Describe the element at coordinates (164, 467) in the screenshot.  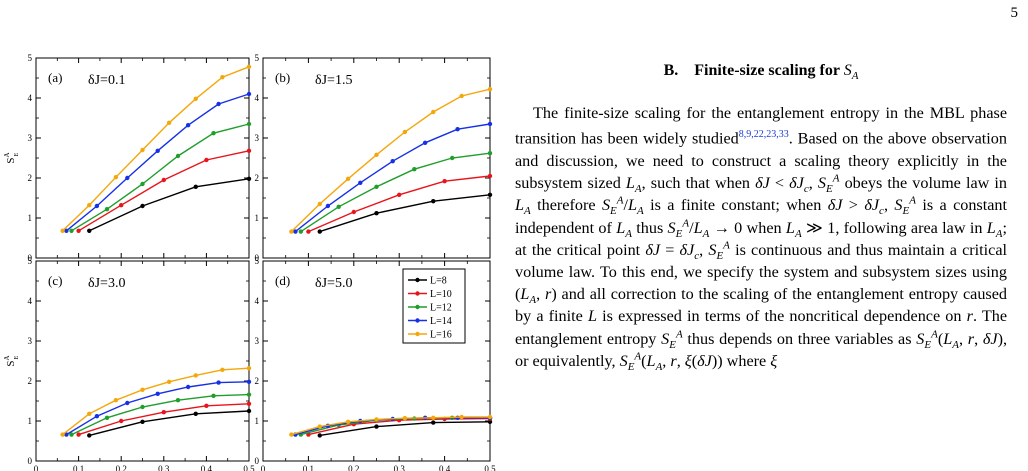
I see `x-tick-label: 0.3` at that location.